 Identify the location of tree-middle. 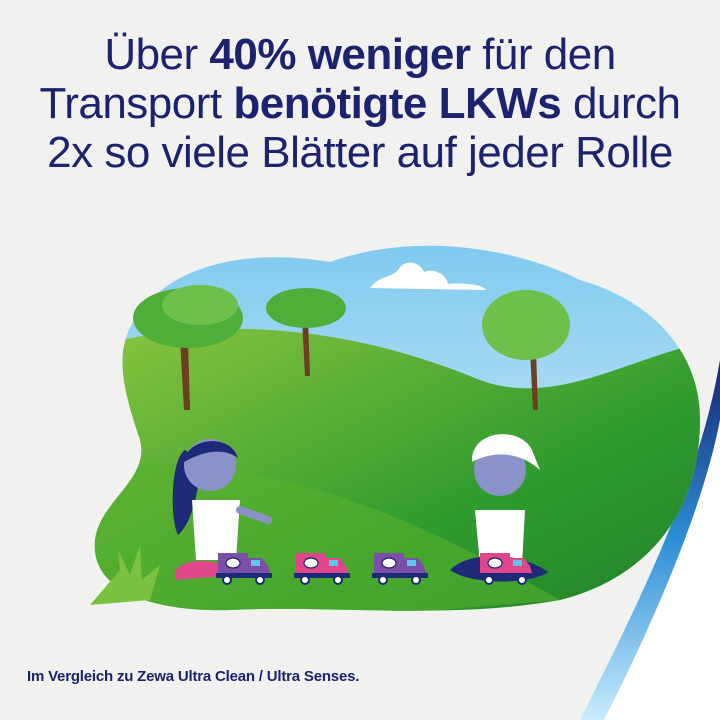
(306, 332).